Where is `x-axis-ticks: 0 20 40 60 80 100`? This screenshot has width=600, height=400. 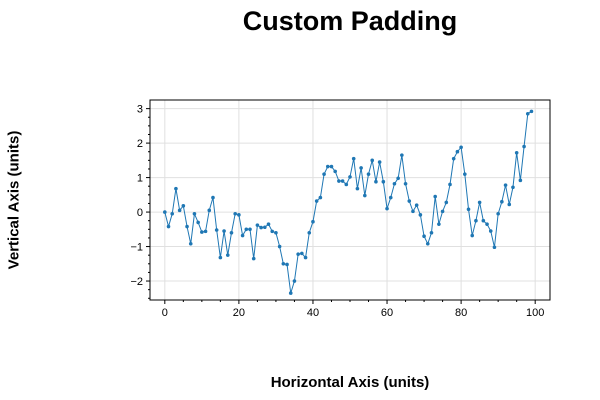
x-axis-ticks: 0 20 40 60 80 100 is located at coordinates (353, 309).